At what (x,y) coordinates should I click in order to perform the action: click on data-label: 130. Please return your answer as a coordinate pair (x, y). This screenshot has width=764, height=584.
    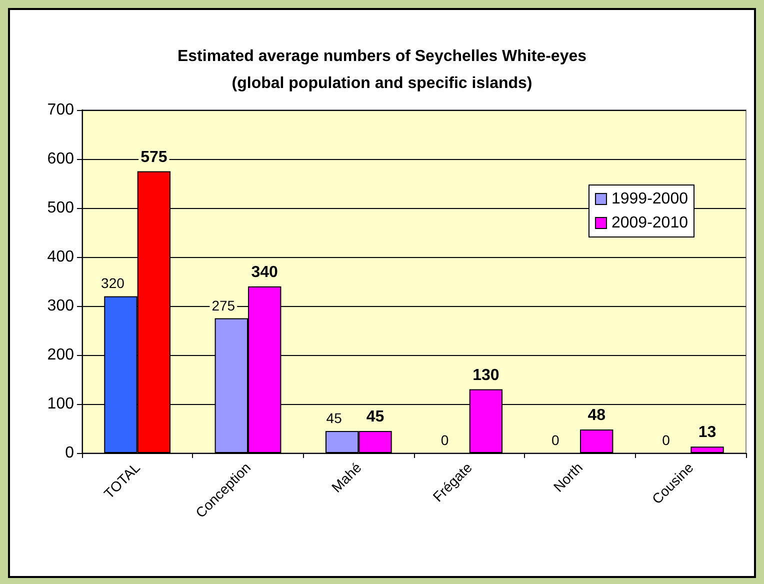
    Looking at the image, I should click on (486, 375).